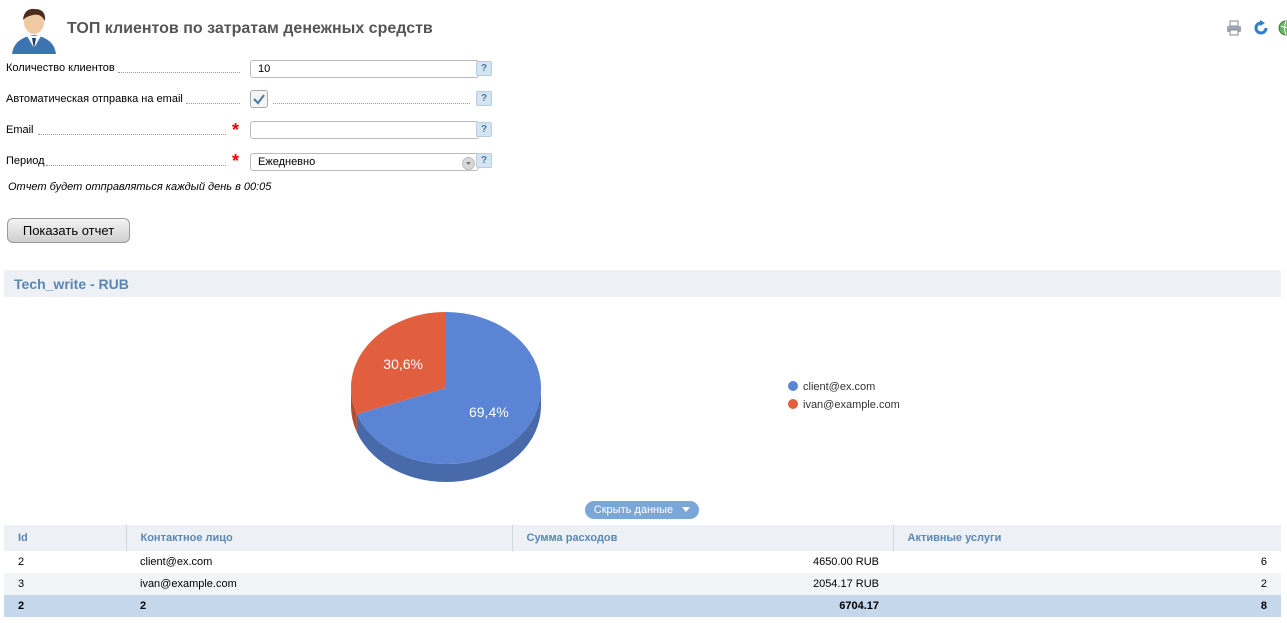 The height and width of the screenshot is (623, 1287). Describe the element at coordinates (702, 606) in the screenshot. I see `total-amount: 6704.17` at that location.